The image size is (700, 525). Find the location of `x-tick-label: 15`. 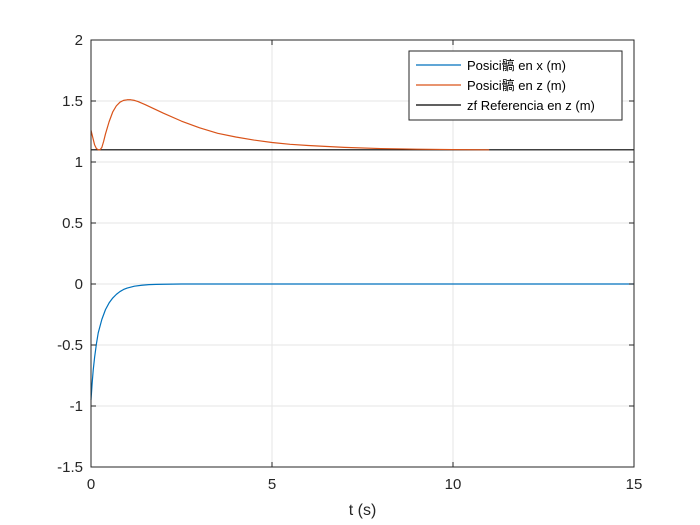

x-tick-label: 15 is located at coordinates (634, 484).